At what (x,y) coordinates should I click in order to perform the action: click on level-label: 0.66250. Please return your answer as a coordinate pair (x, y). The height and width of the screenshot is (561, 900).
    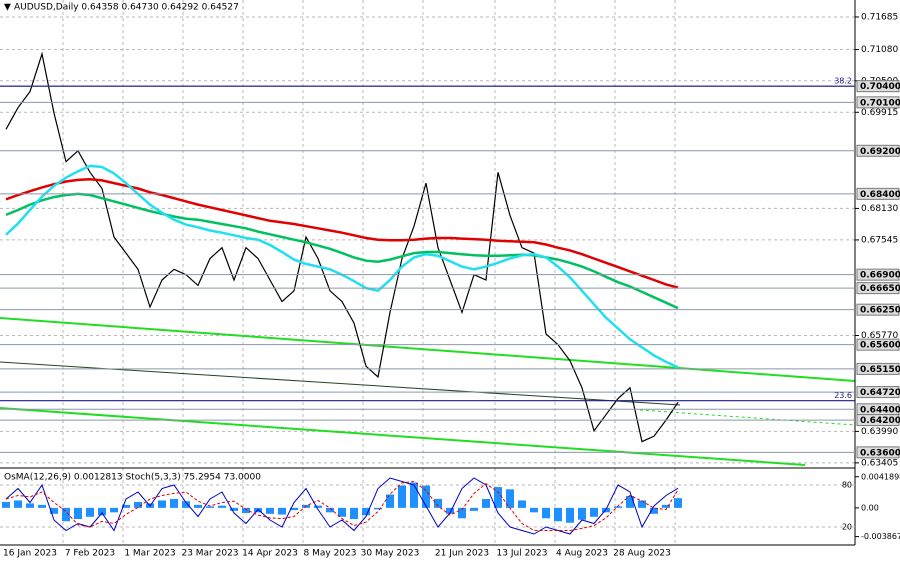
    Looking at the image, I should click on (880, 311).